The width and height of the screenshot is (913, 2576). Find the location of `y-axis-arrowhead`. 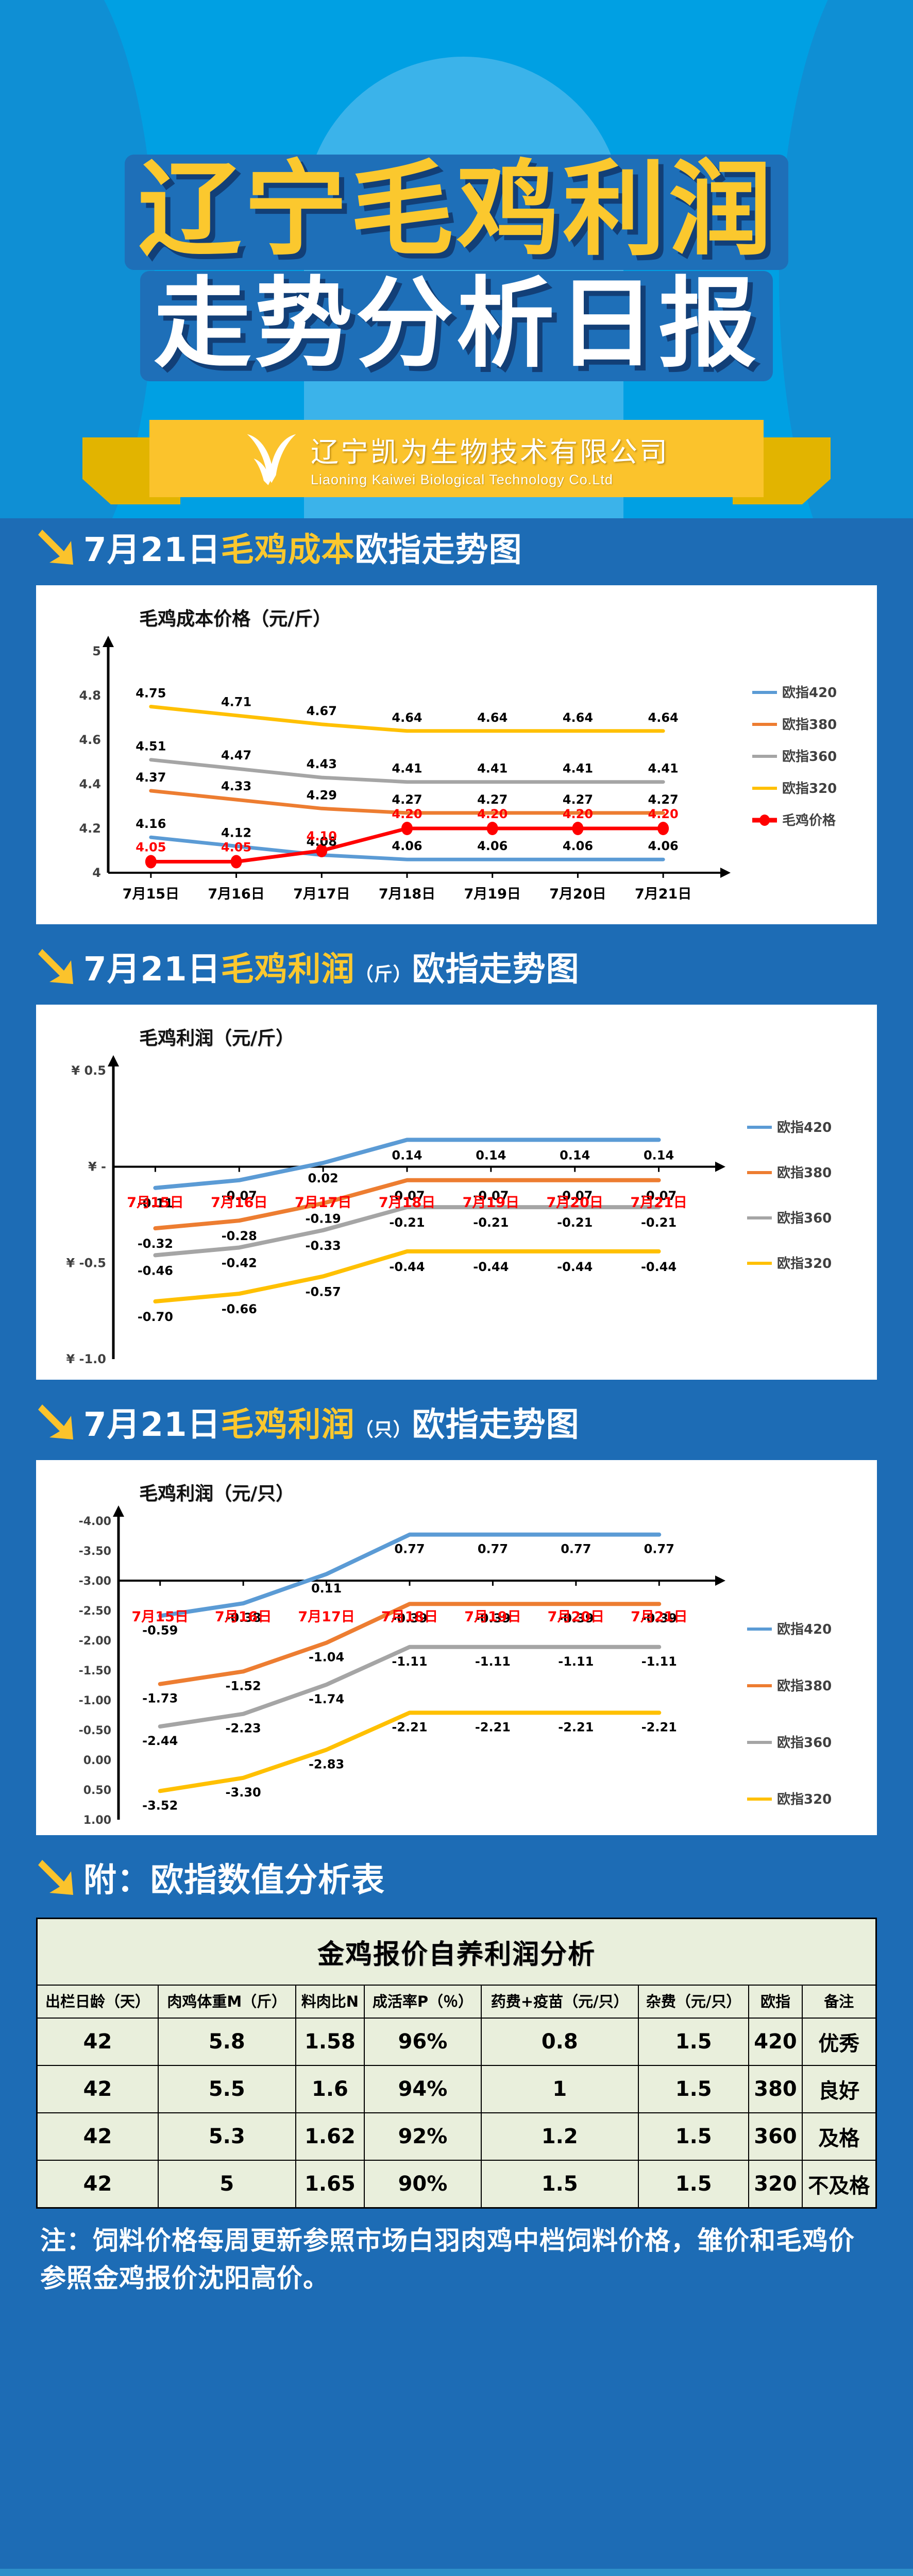

y-axis-arrowhead is located at coordinates (114, 1060).